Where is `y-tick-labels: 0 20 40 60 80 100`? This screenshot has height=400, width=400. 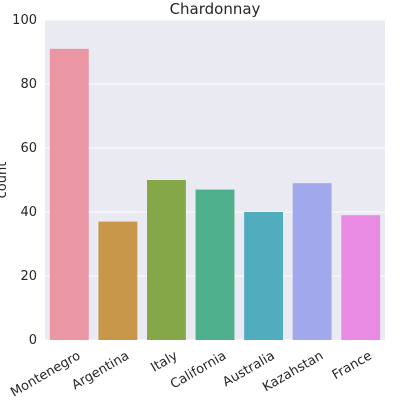 y-tick-labels: 0 20 40 60 80 100 is located at coordinates (24, 180).